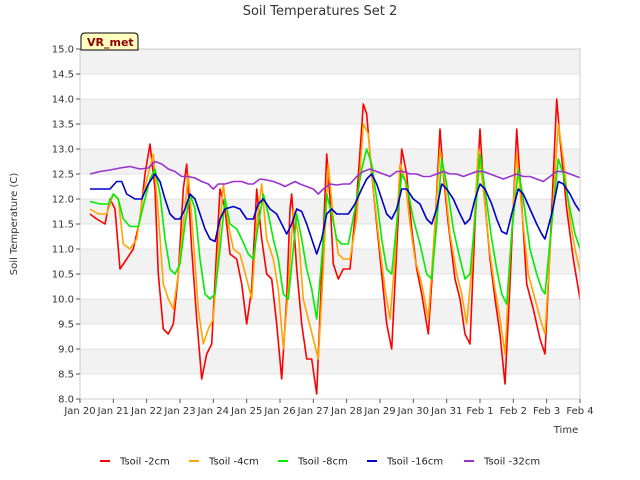  I want to click on y-axis-title: Soil Temperature (C), so click(14, 224).